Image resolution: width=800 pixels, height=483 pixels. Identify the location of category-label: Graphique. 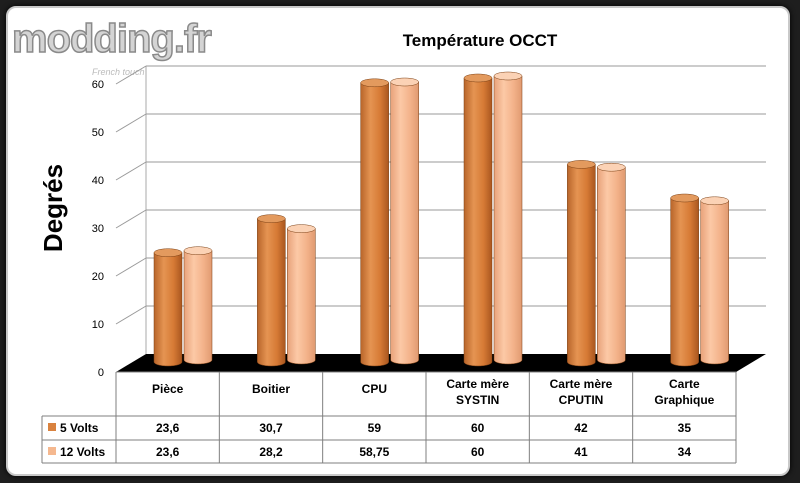
(684, 400).